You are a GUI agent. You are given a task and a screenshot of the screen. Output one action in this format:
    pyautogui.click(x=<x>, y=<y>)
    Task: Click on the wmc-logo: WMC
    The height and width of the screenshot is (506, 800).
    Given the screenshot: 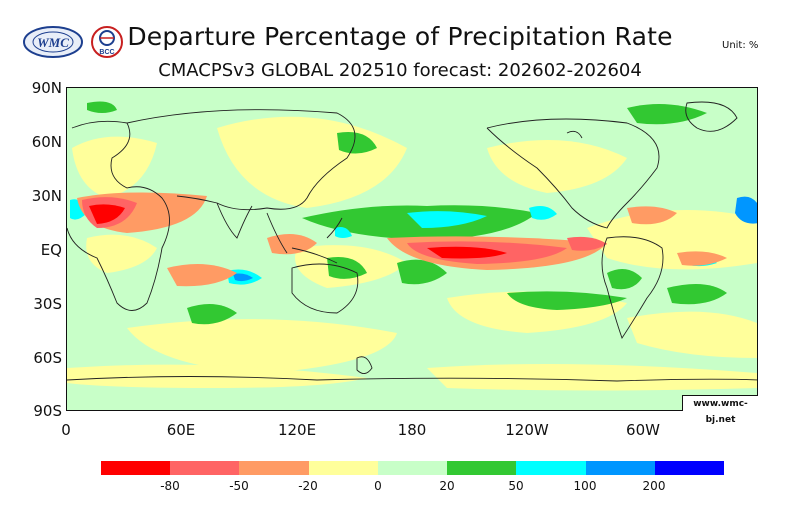 What is the action you would take?
    pyautogui.click(x=53, y=42)
    